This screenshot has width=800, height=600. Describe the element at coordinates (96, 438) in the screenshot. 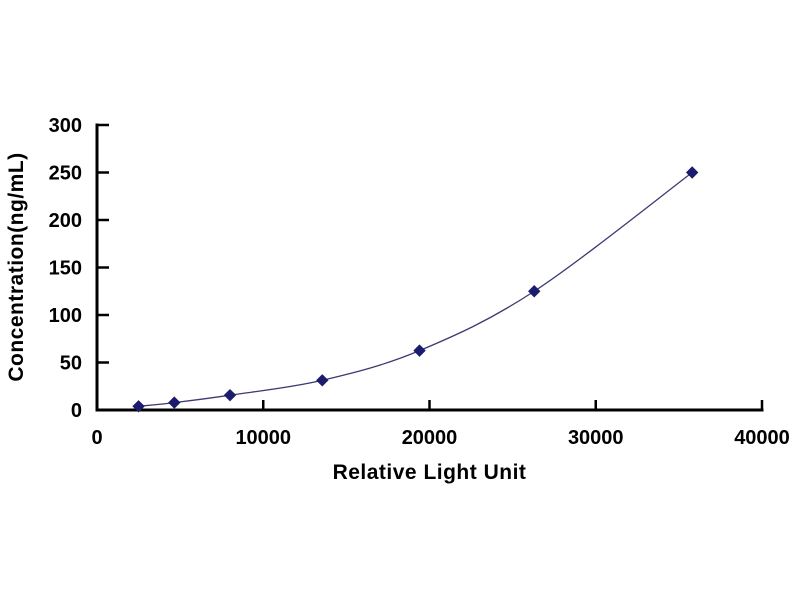

I see `x-tick-label: 0` at that location.